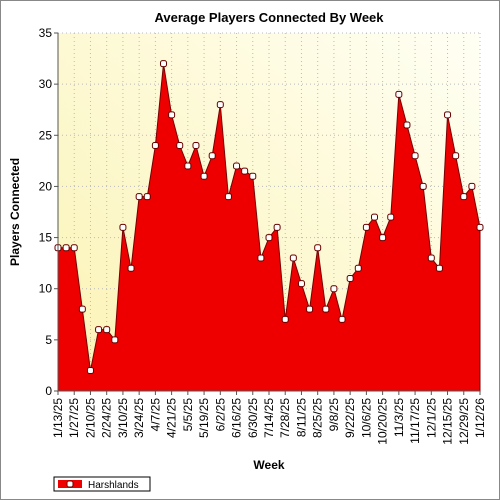 The height and width of the screenshot is (500, 500). Describe the element at coordinates (220, 415) in the screenshot. I see `x-tick-label: 6/2/25` at that location.